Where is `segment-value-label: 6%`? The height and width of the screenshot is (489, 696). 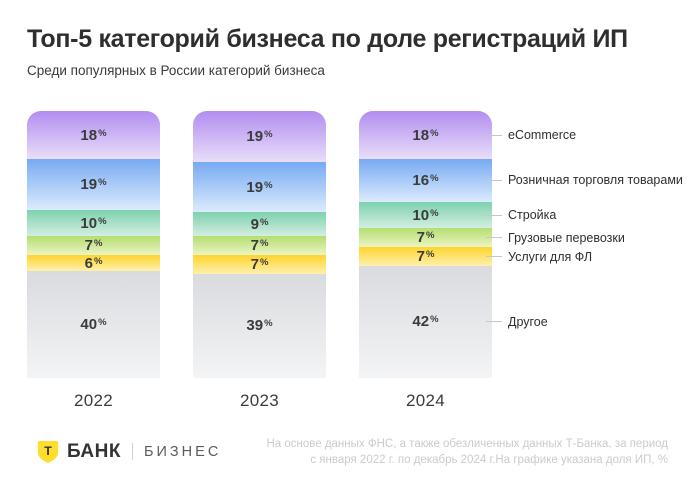 segment-value-label: 6% is located at coordinates (93, 263).